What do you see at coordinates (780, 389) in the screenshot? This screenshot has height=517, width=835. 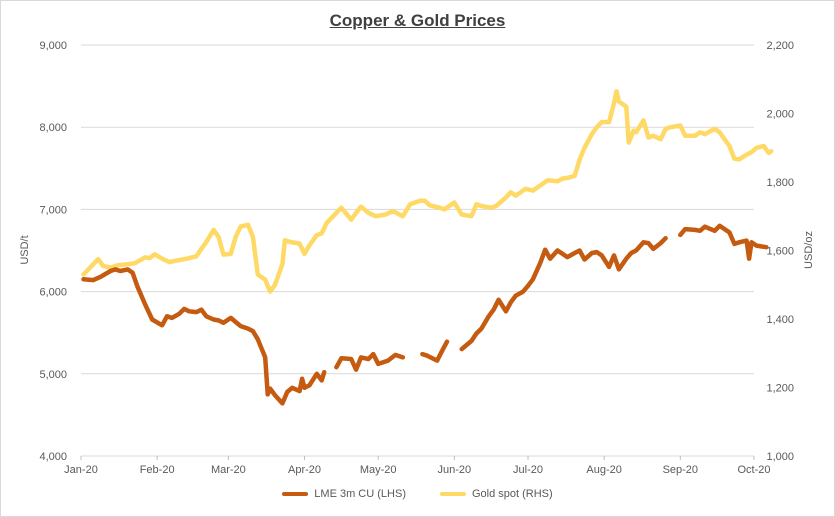 I see `y-right-tick-label: 1,200` at bounding box center [780, 389].